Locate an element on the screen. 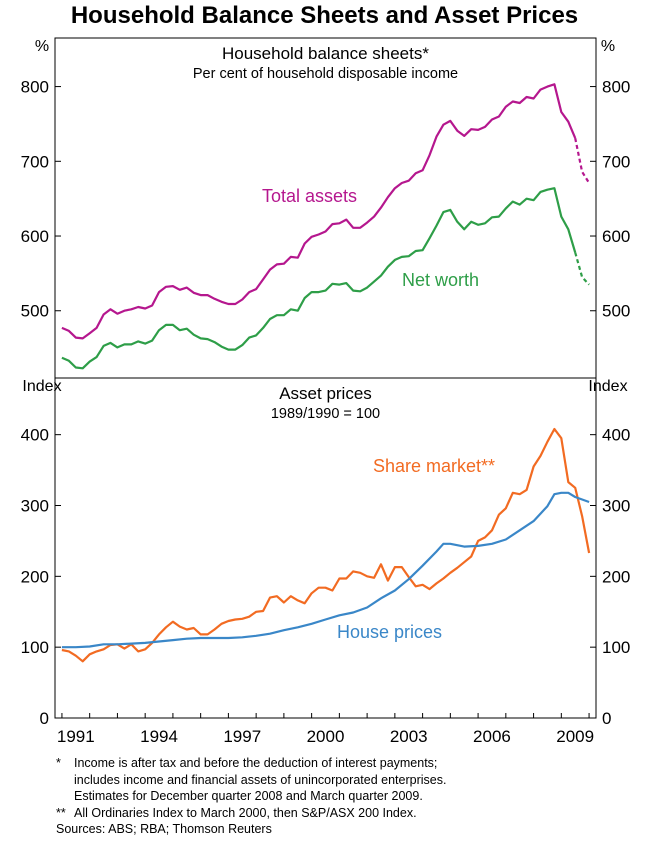 This screenshot has height=844, width=649. panel2-xtick-label: 1994 is located at coordinates (159, 736).